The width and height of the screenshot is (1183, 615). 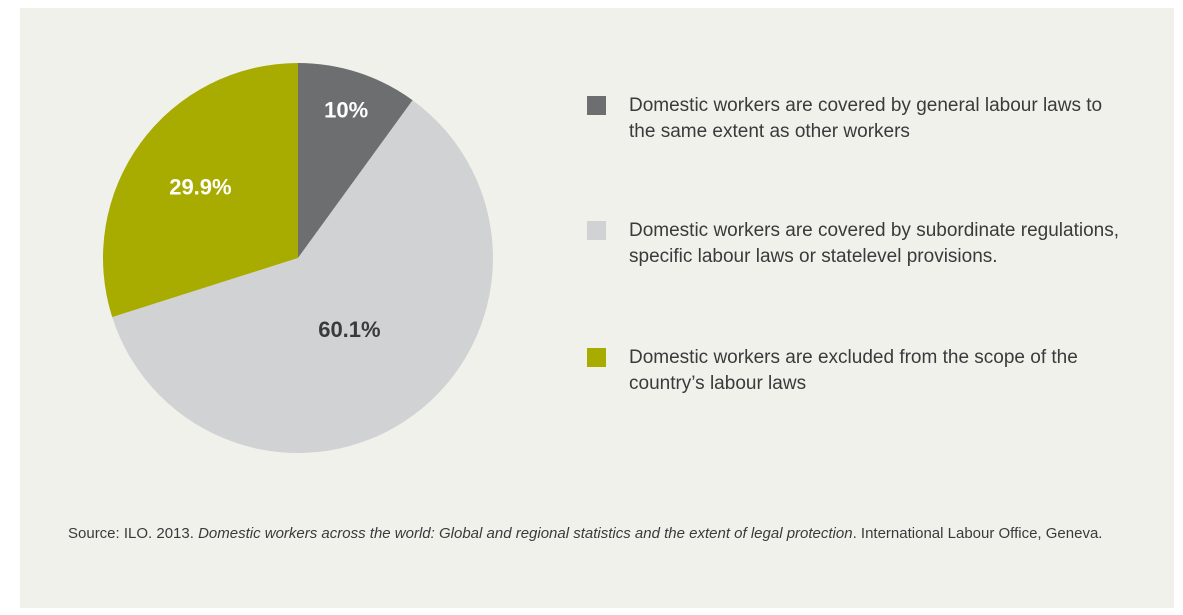 I want to click on legend-swatch-excluded, so click(x=596, y=357).